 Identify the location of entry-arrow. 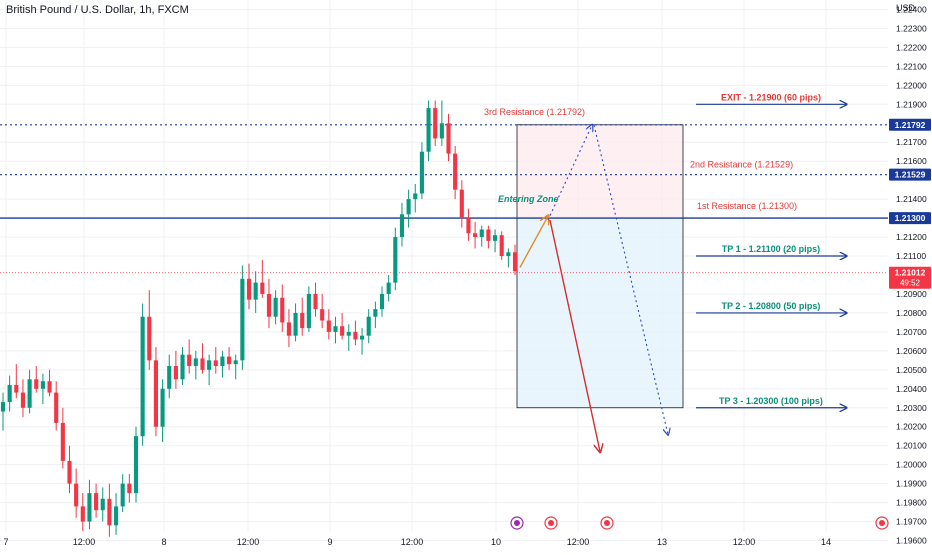
(533, 242).